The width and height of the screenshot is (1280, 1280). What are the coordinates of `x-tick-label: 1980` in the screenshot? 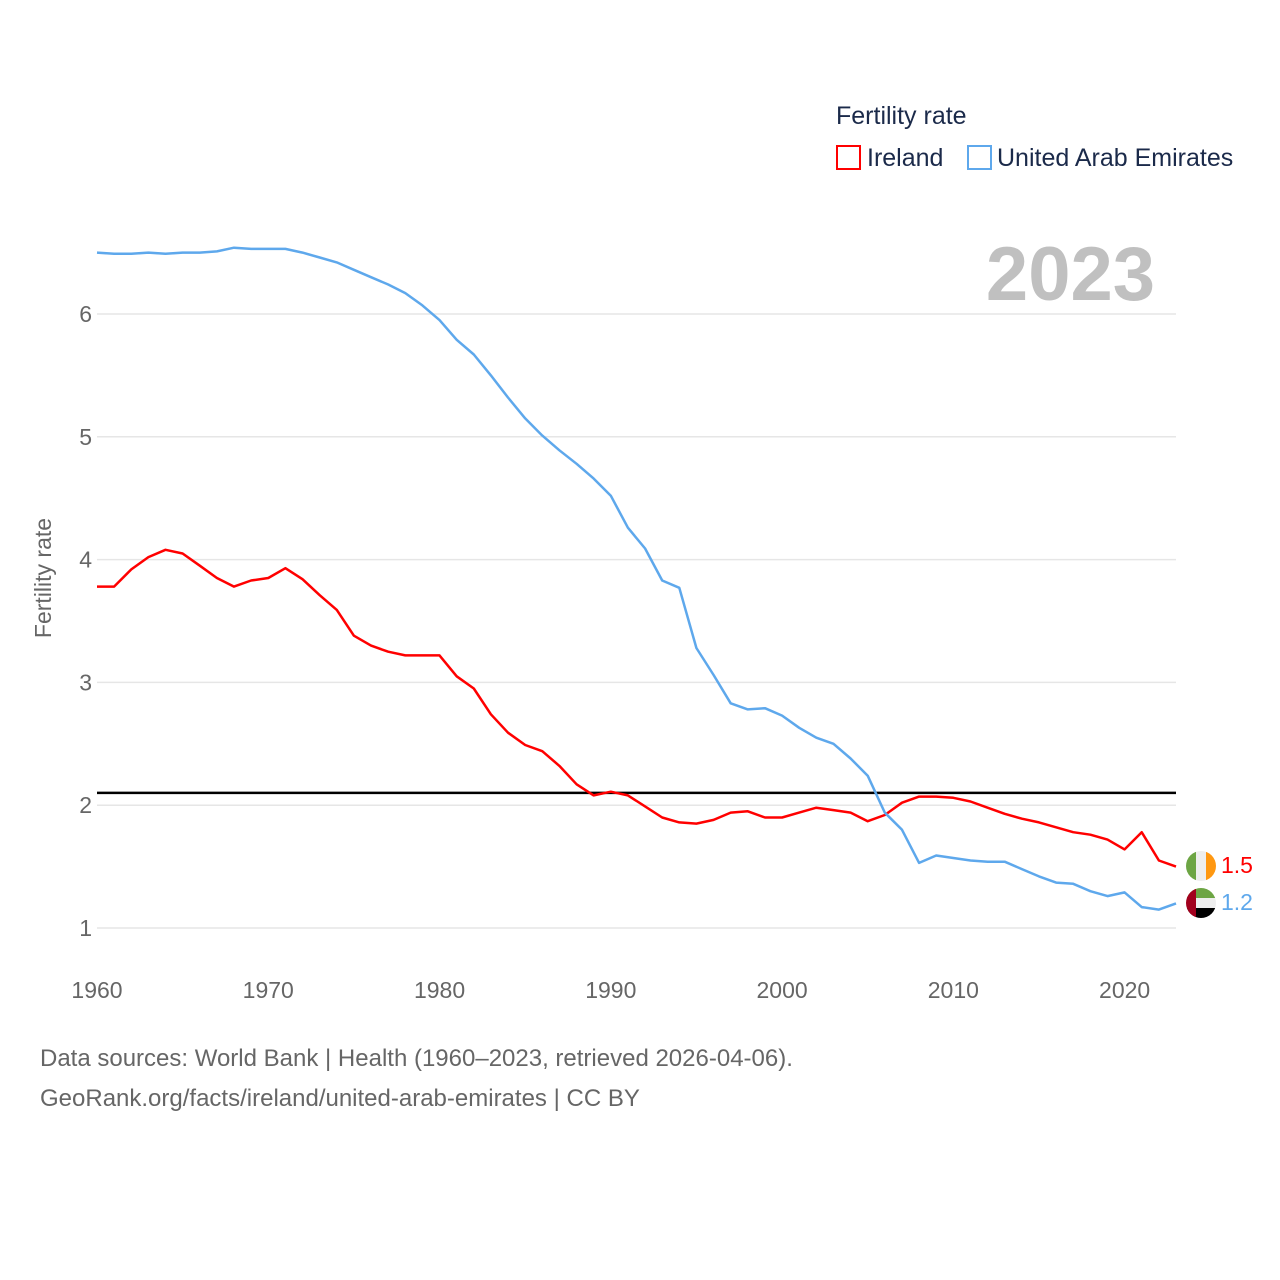 It's located at (439, 990).